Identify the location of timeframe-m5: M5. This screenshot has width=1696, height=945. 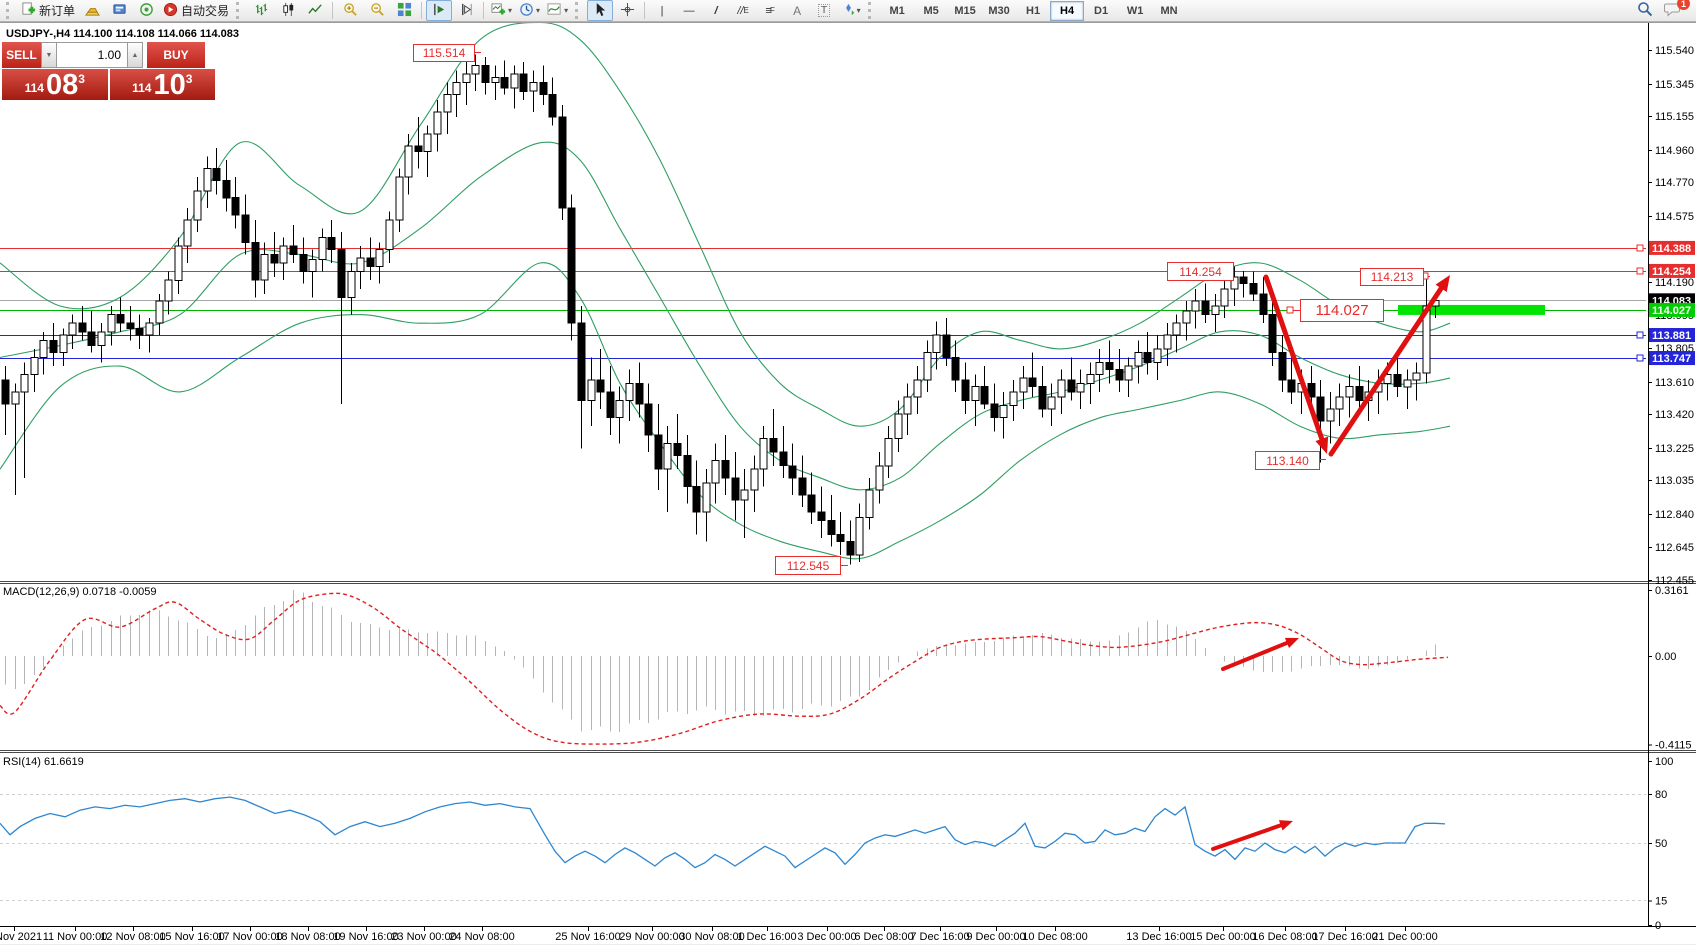
(931, 10).